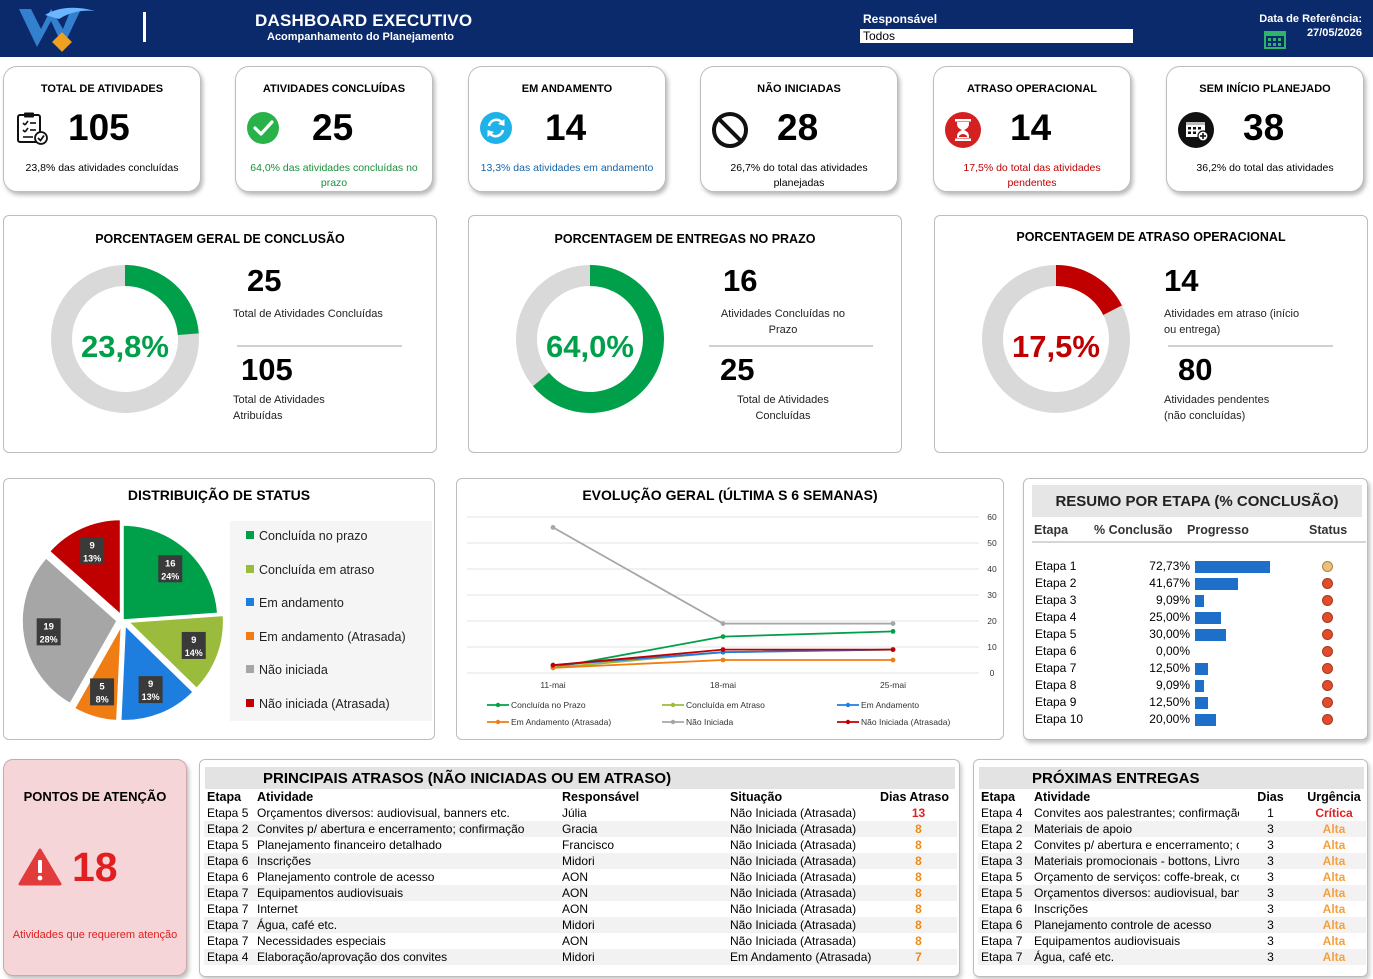 The image size is (1373, 979). What do you see at coordinates (1062, 797) in the screenshot?
I see `next-col-atividade: Atividade` at bounding box center [1062, 797].